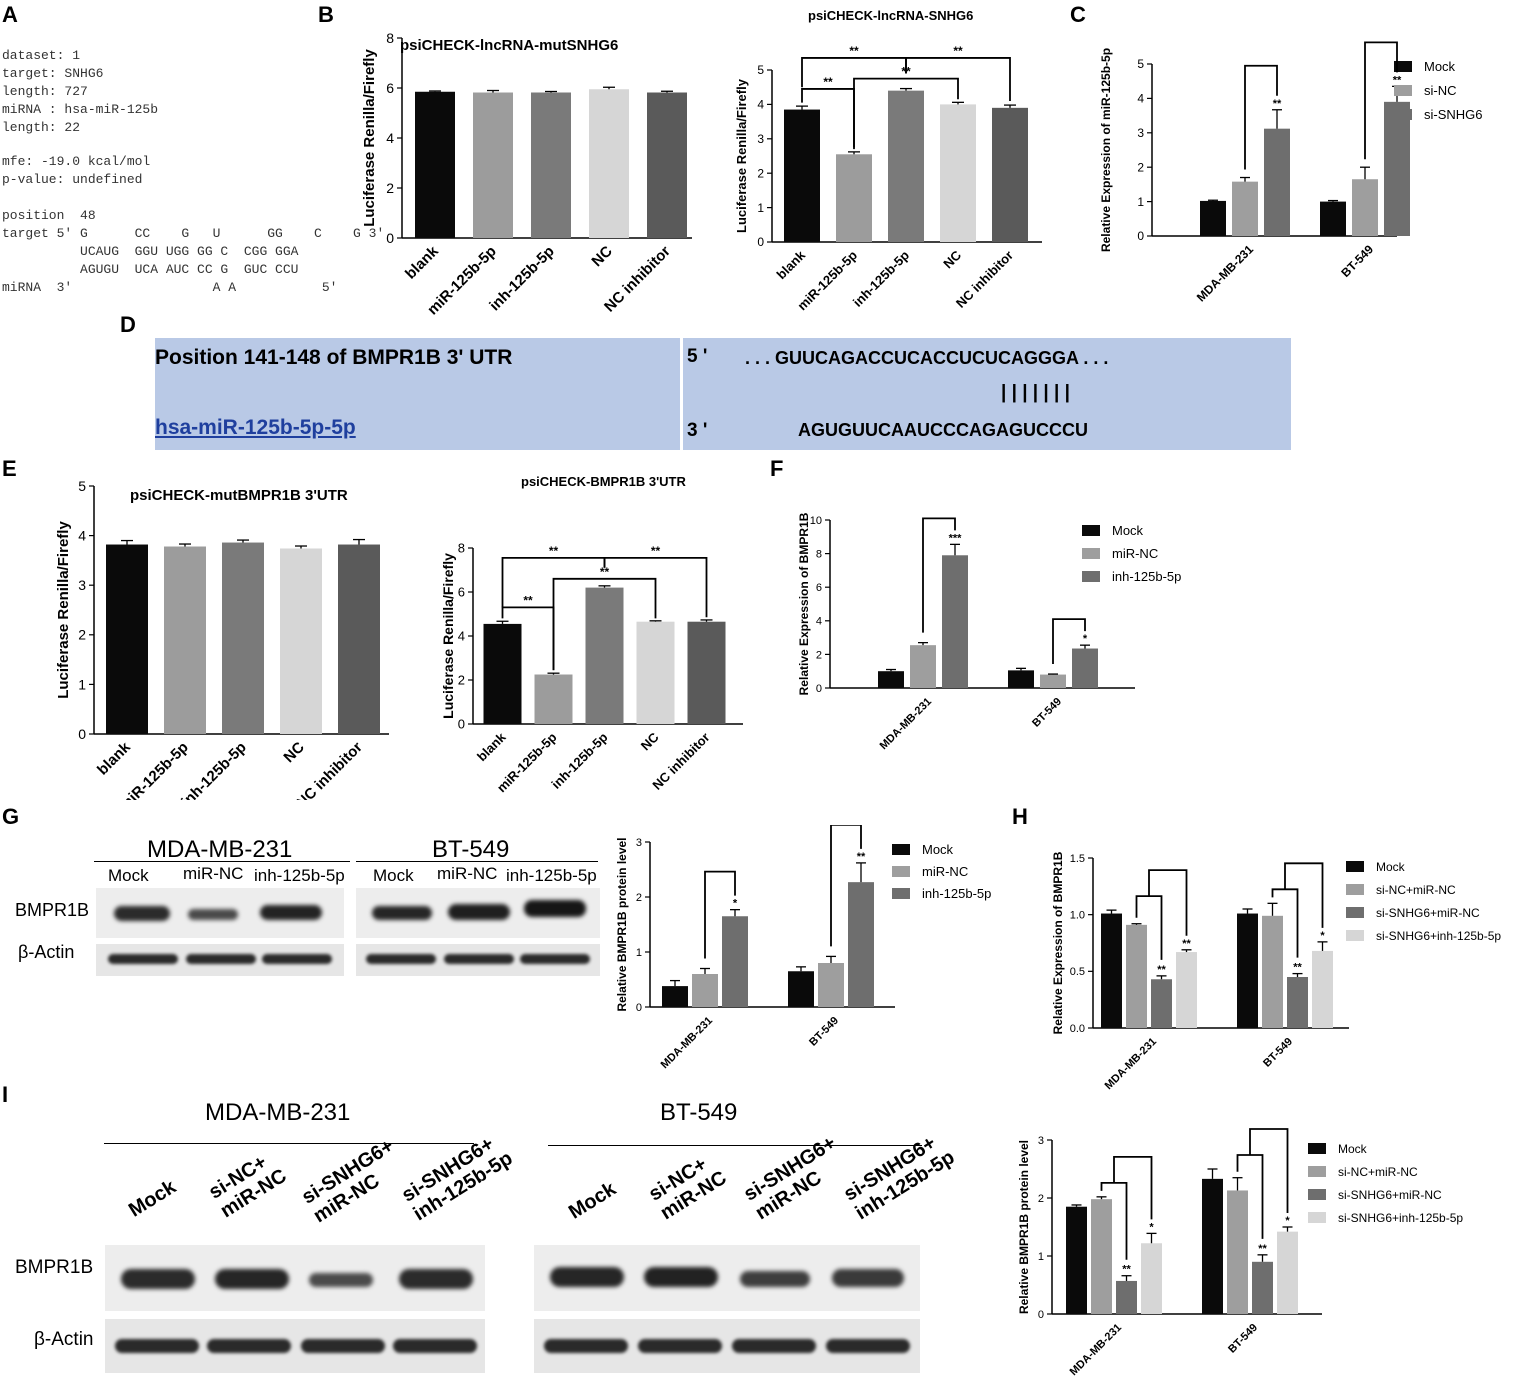 The image size is (1522, 1389). Describe the element at coordinates (46, 952) in the screenshot. I see `blot-row-label: β-Actin` at that location.